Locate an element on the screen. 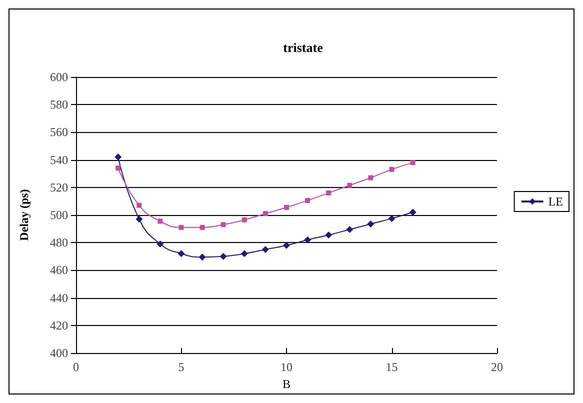 The height and width of the screenshot is (403, 583). y-tick-label: 420 is located at coordinates (59, 325).